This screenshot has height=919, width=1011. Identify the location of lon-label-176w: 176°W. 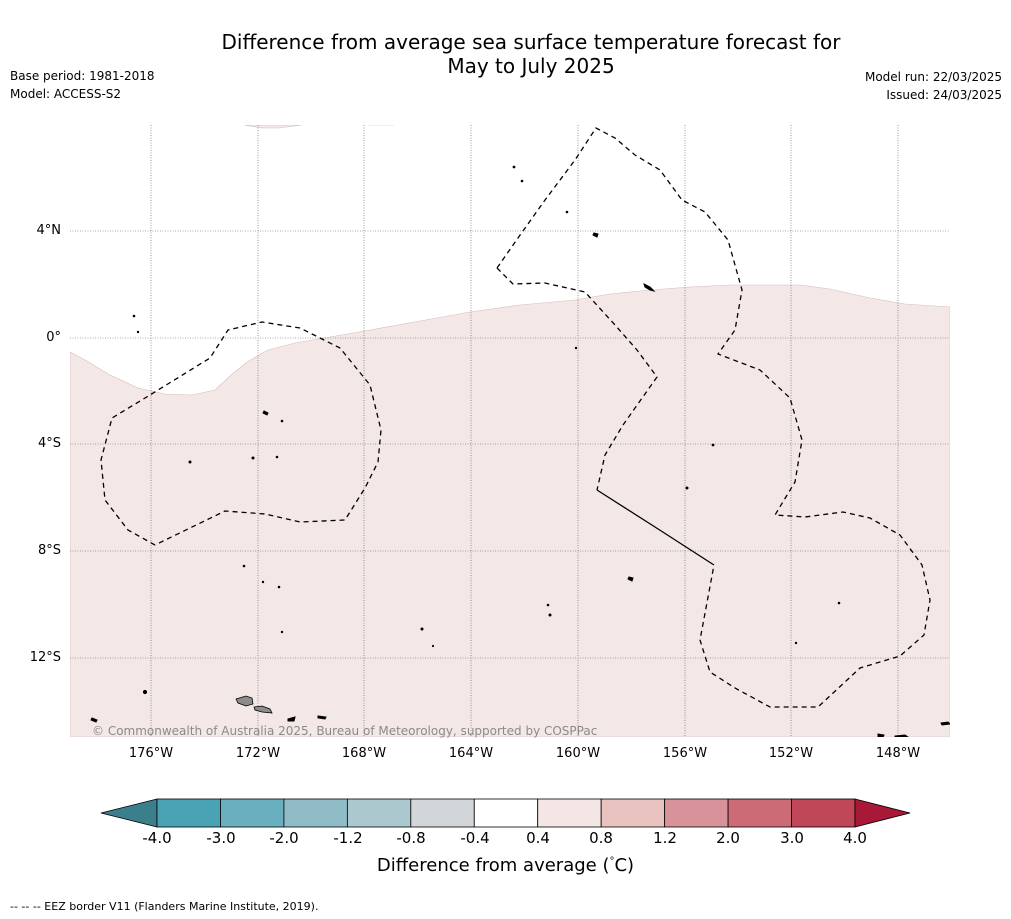
(151, 753).